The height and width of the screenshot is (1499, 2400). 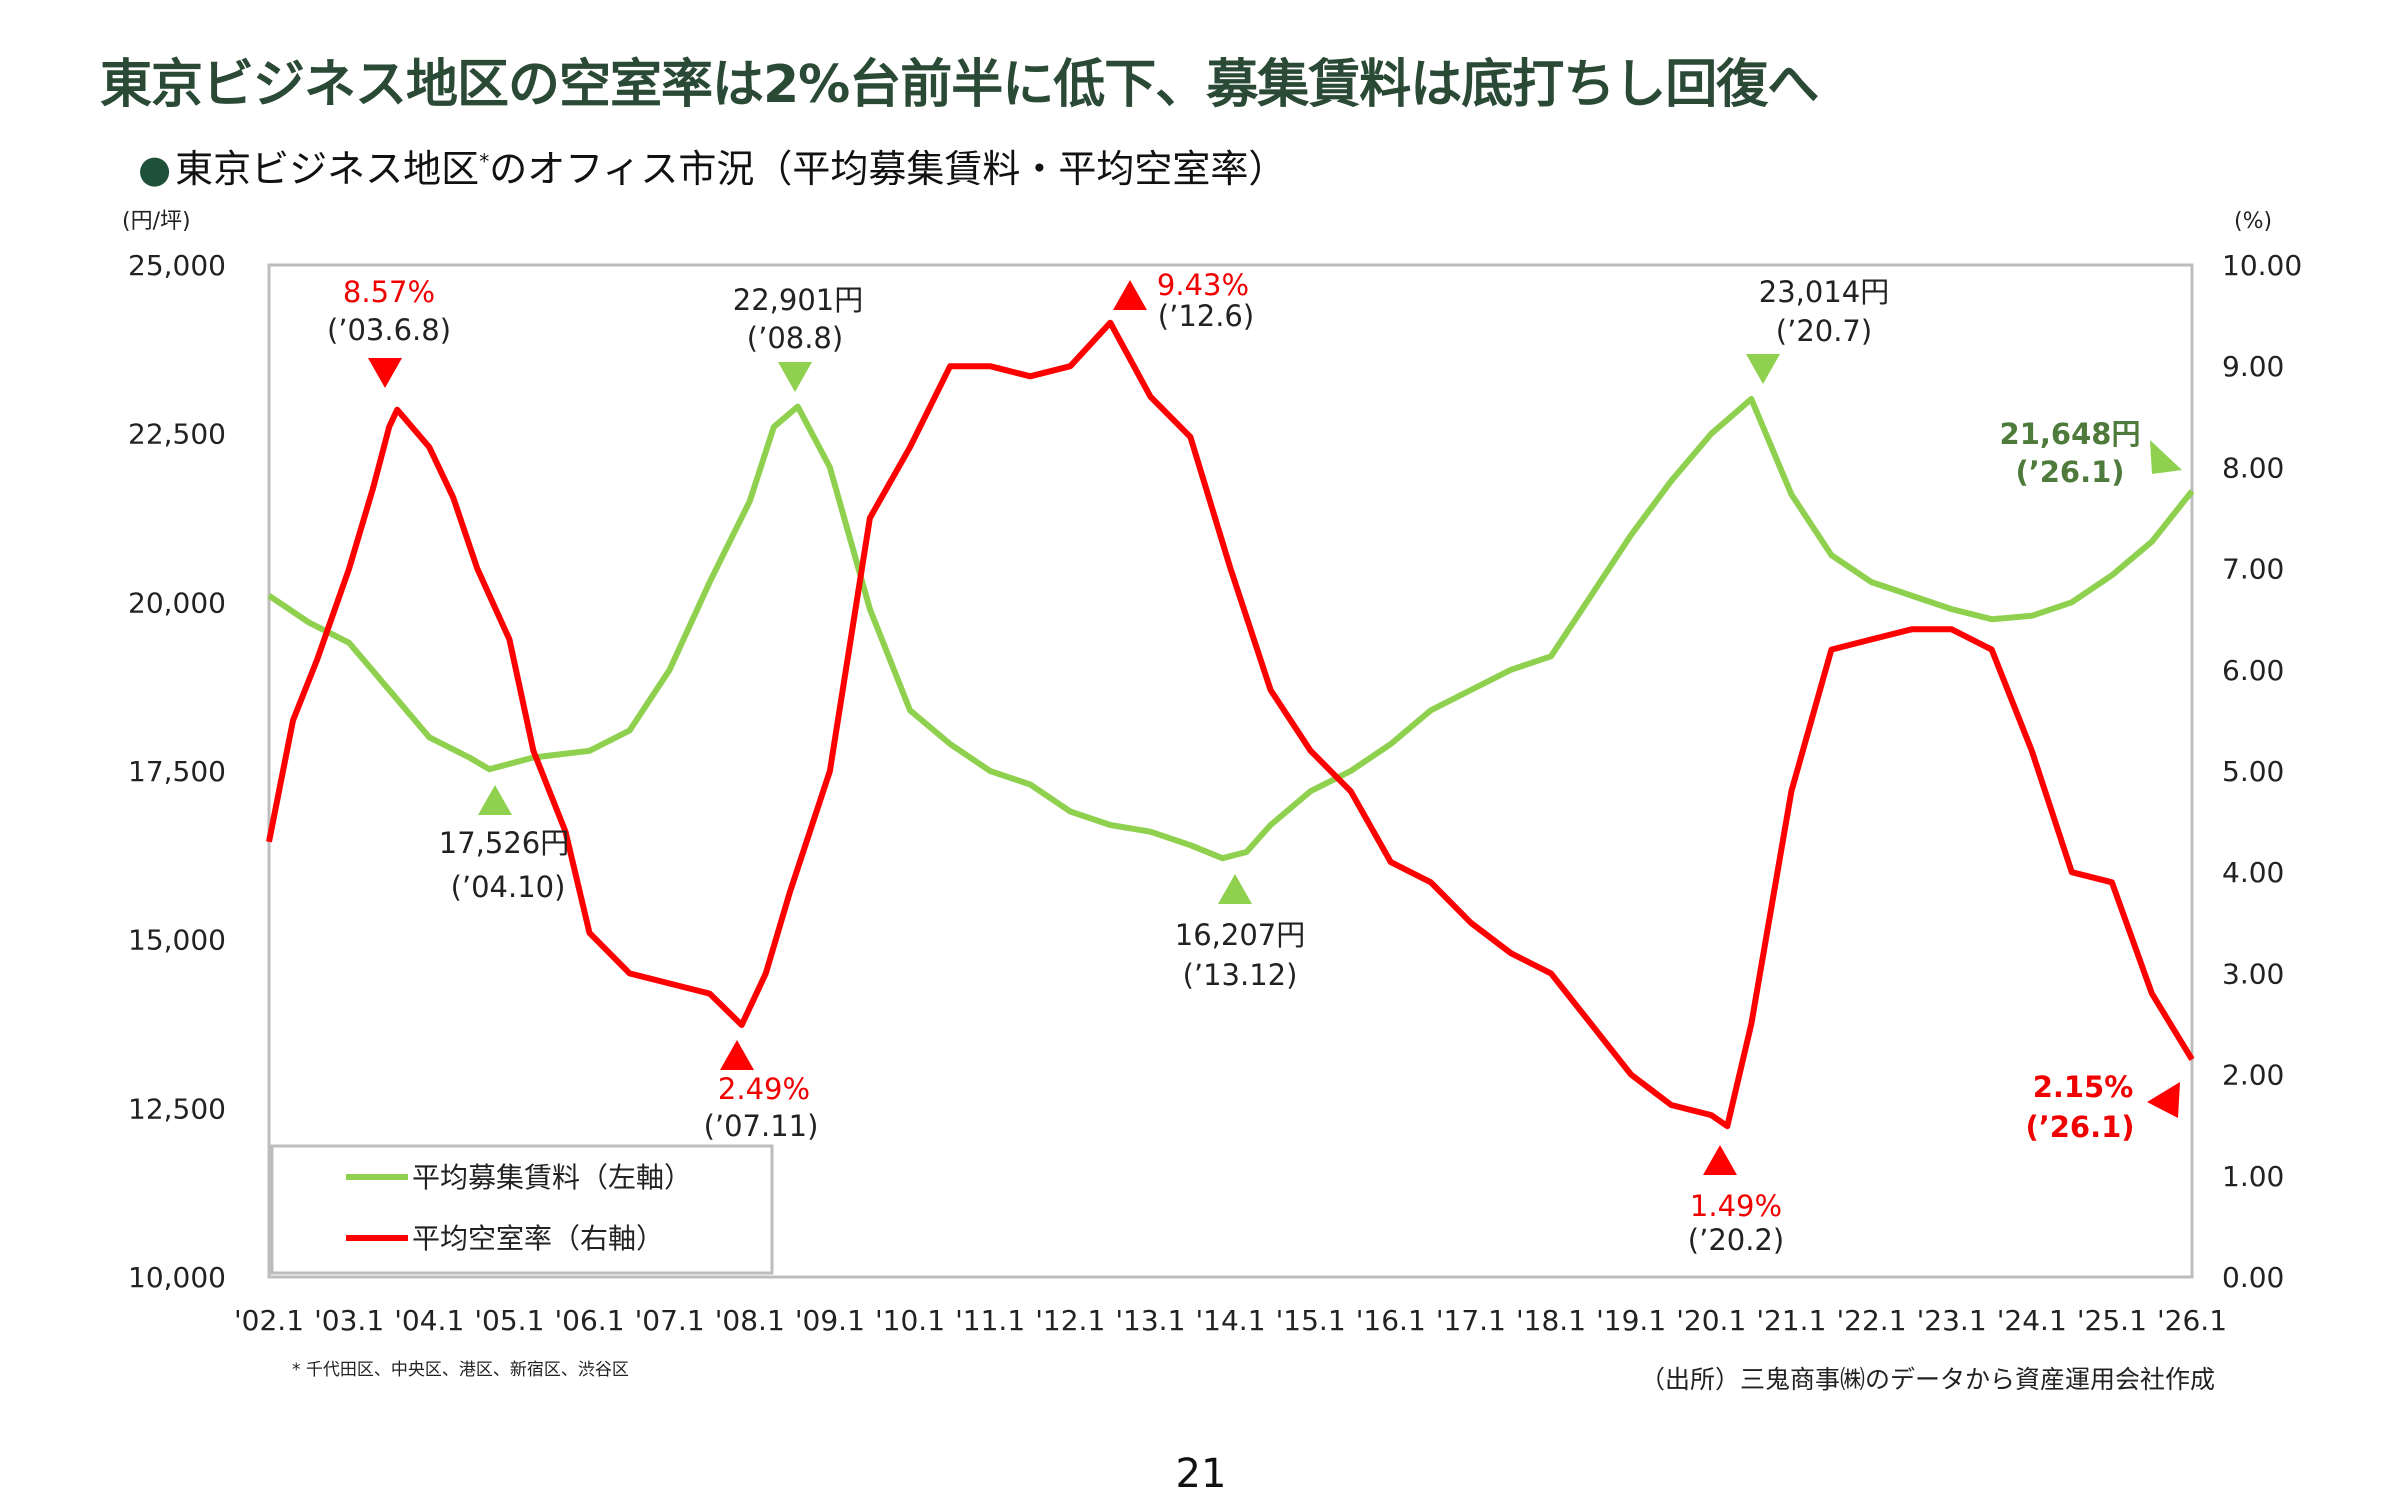 What do you see at coordinates (670, 1320) in the screenshot?
I see `x-axis-tick-label: '07.1` at bounding box center [670, 1320].